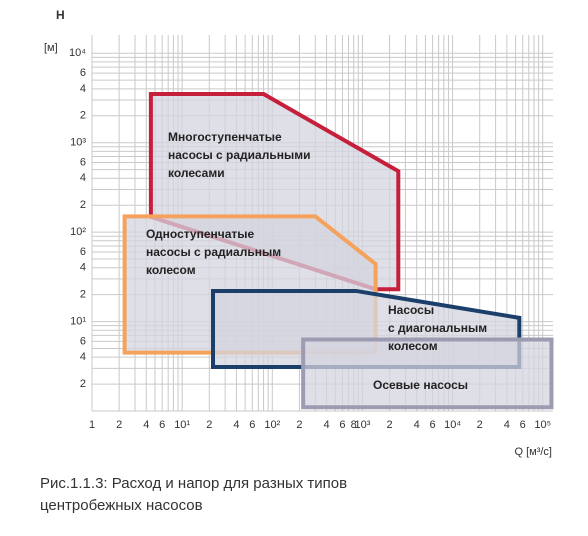 This screenshot has width=588, height=536. I want to click on x-tick-label: 10², so click(272, 425).